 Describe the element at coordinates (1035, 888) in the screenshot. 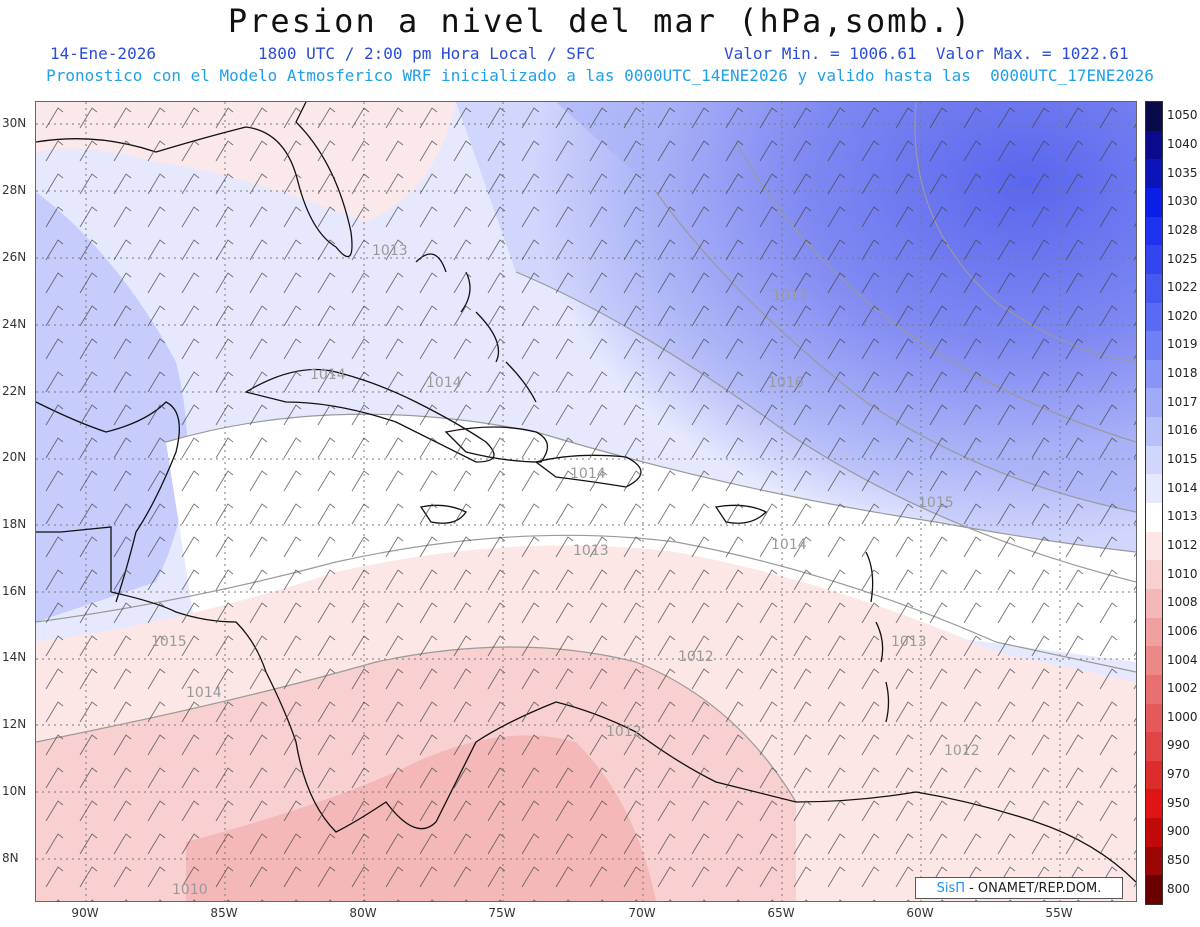

I see `credit-org: - ONAMET/REP.DOM.` at that location.